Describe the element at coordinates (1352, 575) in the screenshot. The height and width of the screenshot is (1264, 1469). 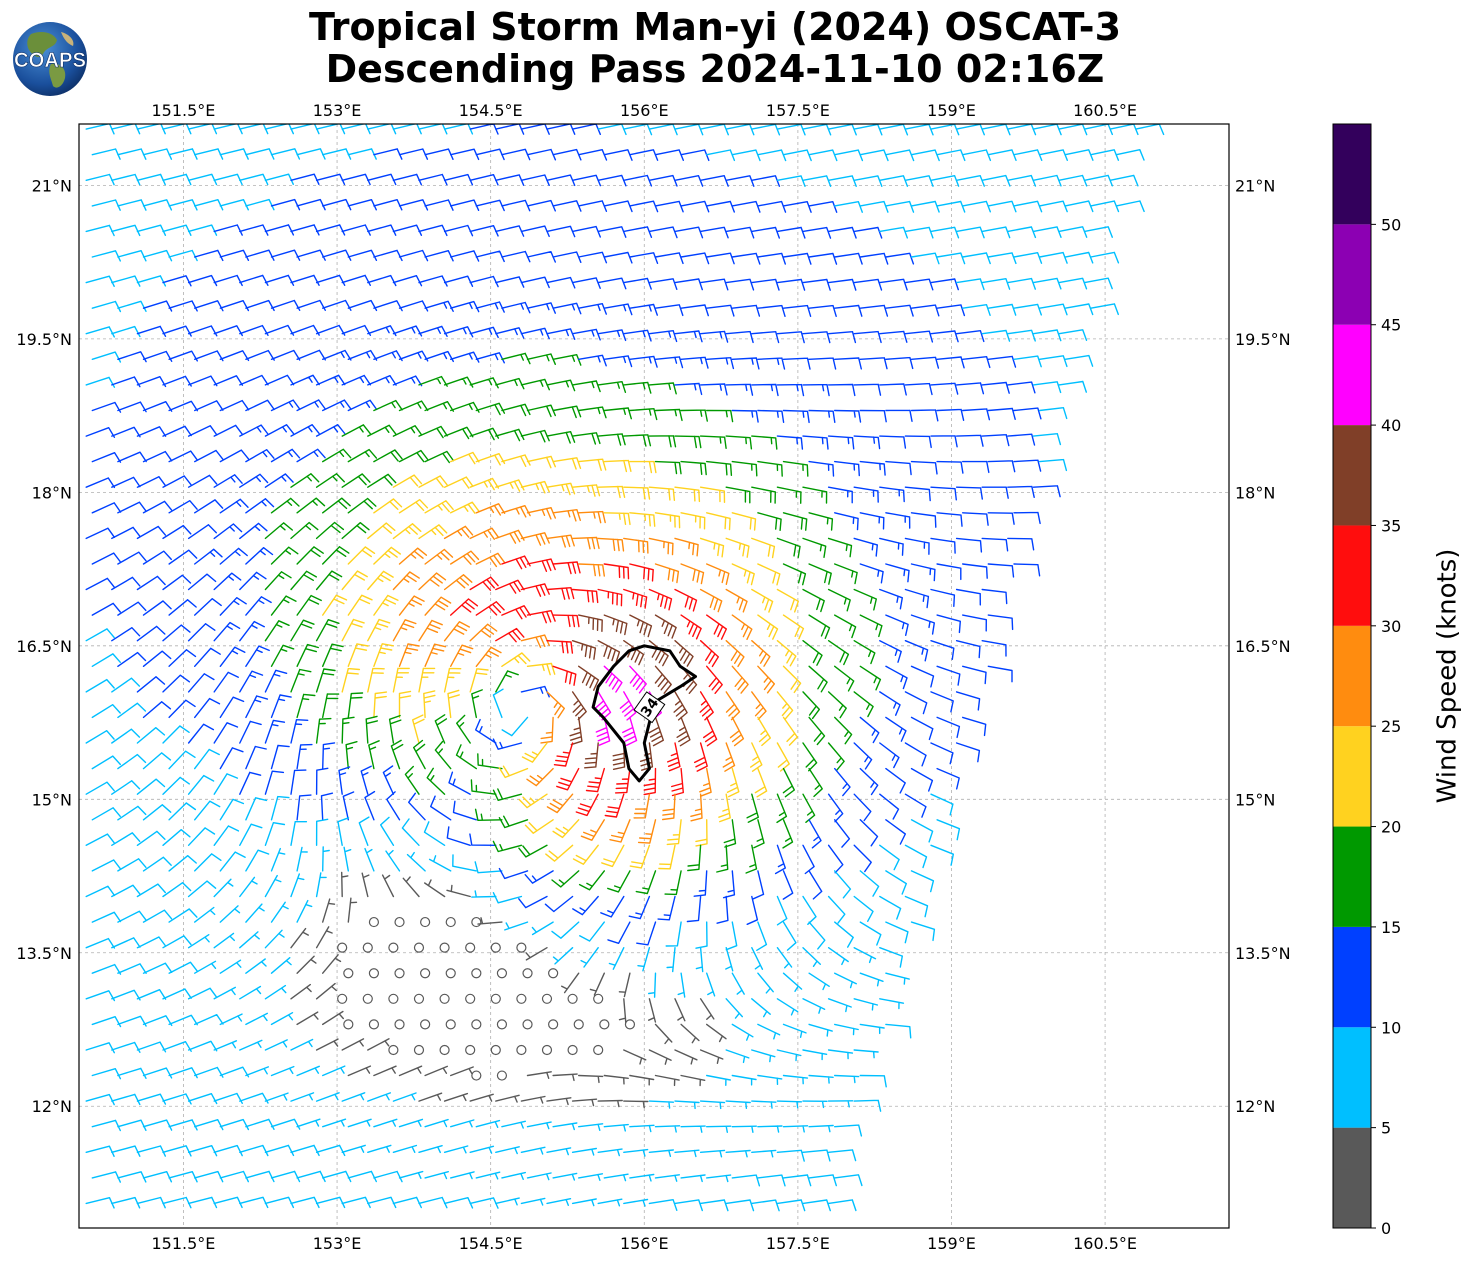
I see `colorbar-bin` at that location.